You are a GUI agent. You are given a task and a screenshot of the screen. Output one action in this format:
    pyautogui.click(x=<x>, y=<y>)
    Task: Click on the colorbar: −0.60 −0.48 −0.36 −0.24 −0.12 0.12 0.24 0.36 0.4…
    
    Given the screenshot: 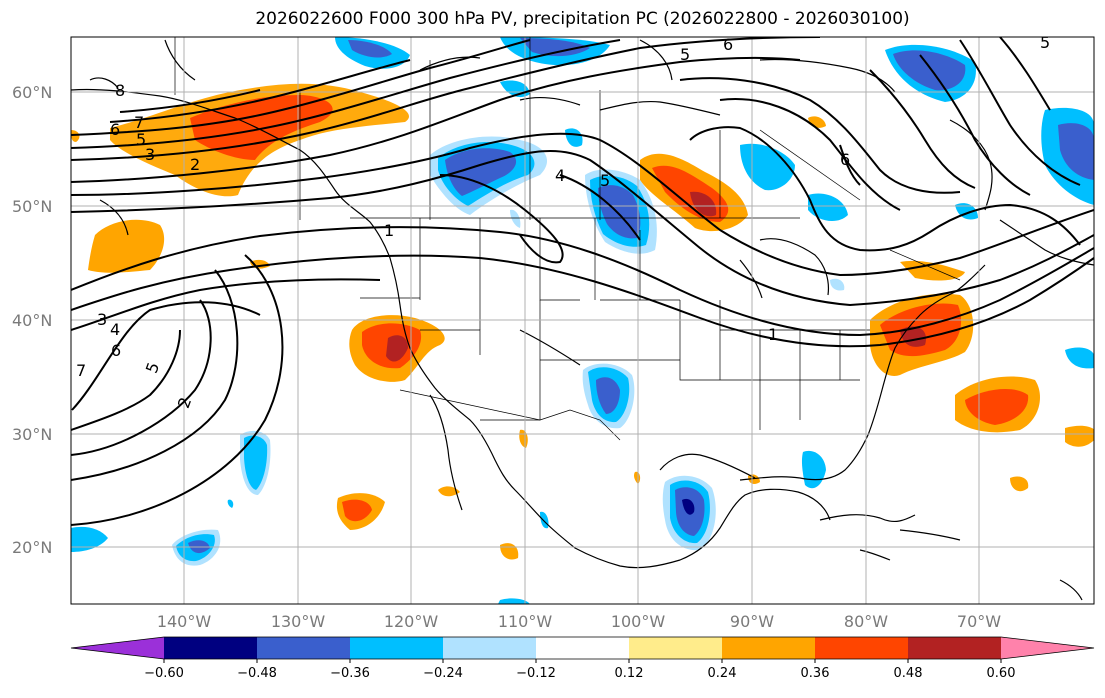 What is the action you would take?
    pyautogui.click(x=582, y=658)
    